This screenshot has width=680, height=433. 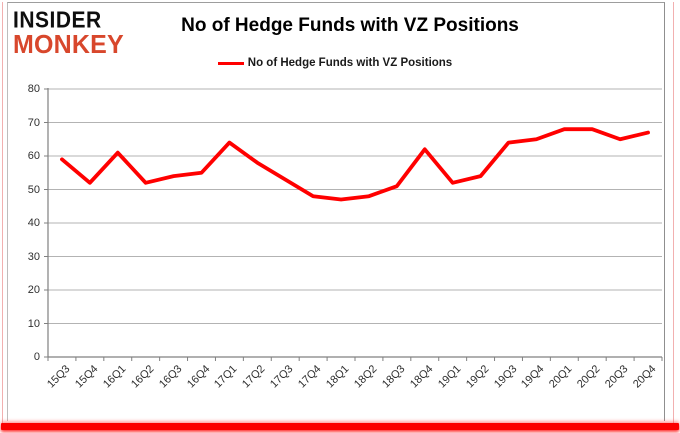 What do you see at coordinates (673, 212) in the screenshot?
I see `right-border` at bounding box center [673, 212].